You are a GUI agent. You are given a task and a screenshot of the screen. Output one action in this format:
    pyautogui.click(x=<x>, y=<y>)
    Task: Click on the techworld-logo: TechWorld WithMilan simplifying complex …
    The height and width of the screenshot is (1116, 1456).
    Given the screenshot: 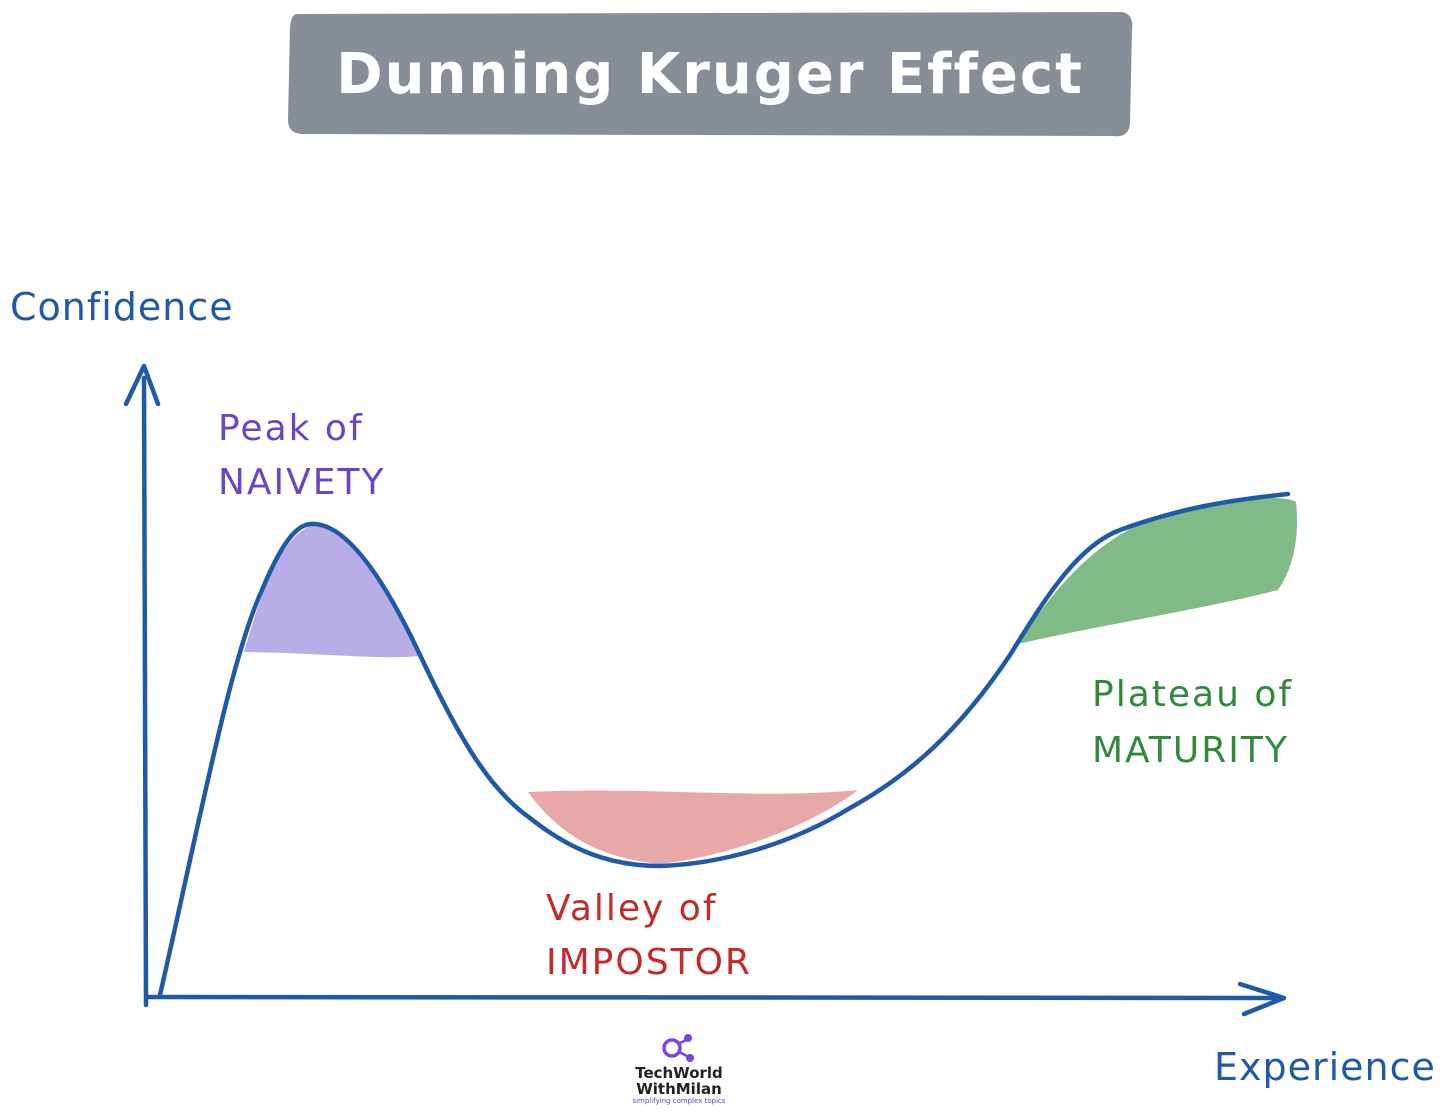 What is the action you would take?
    pyautogui.click(x=679, y=1069)
    